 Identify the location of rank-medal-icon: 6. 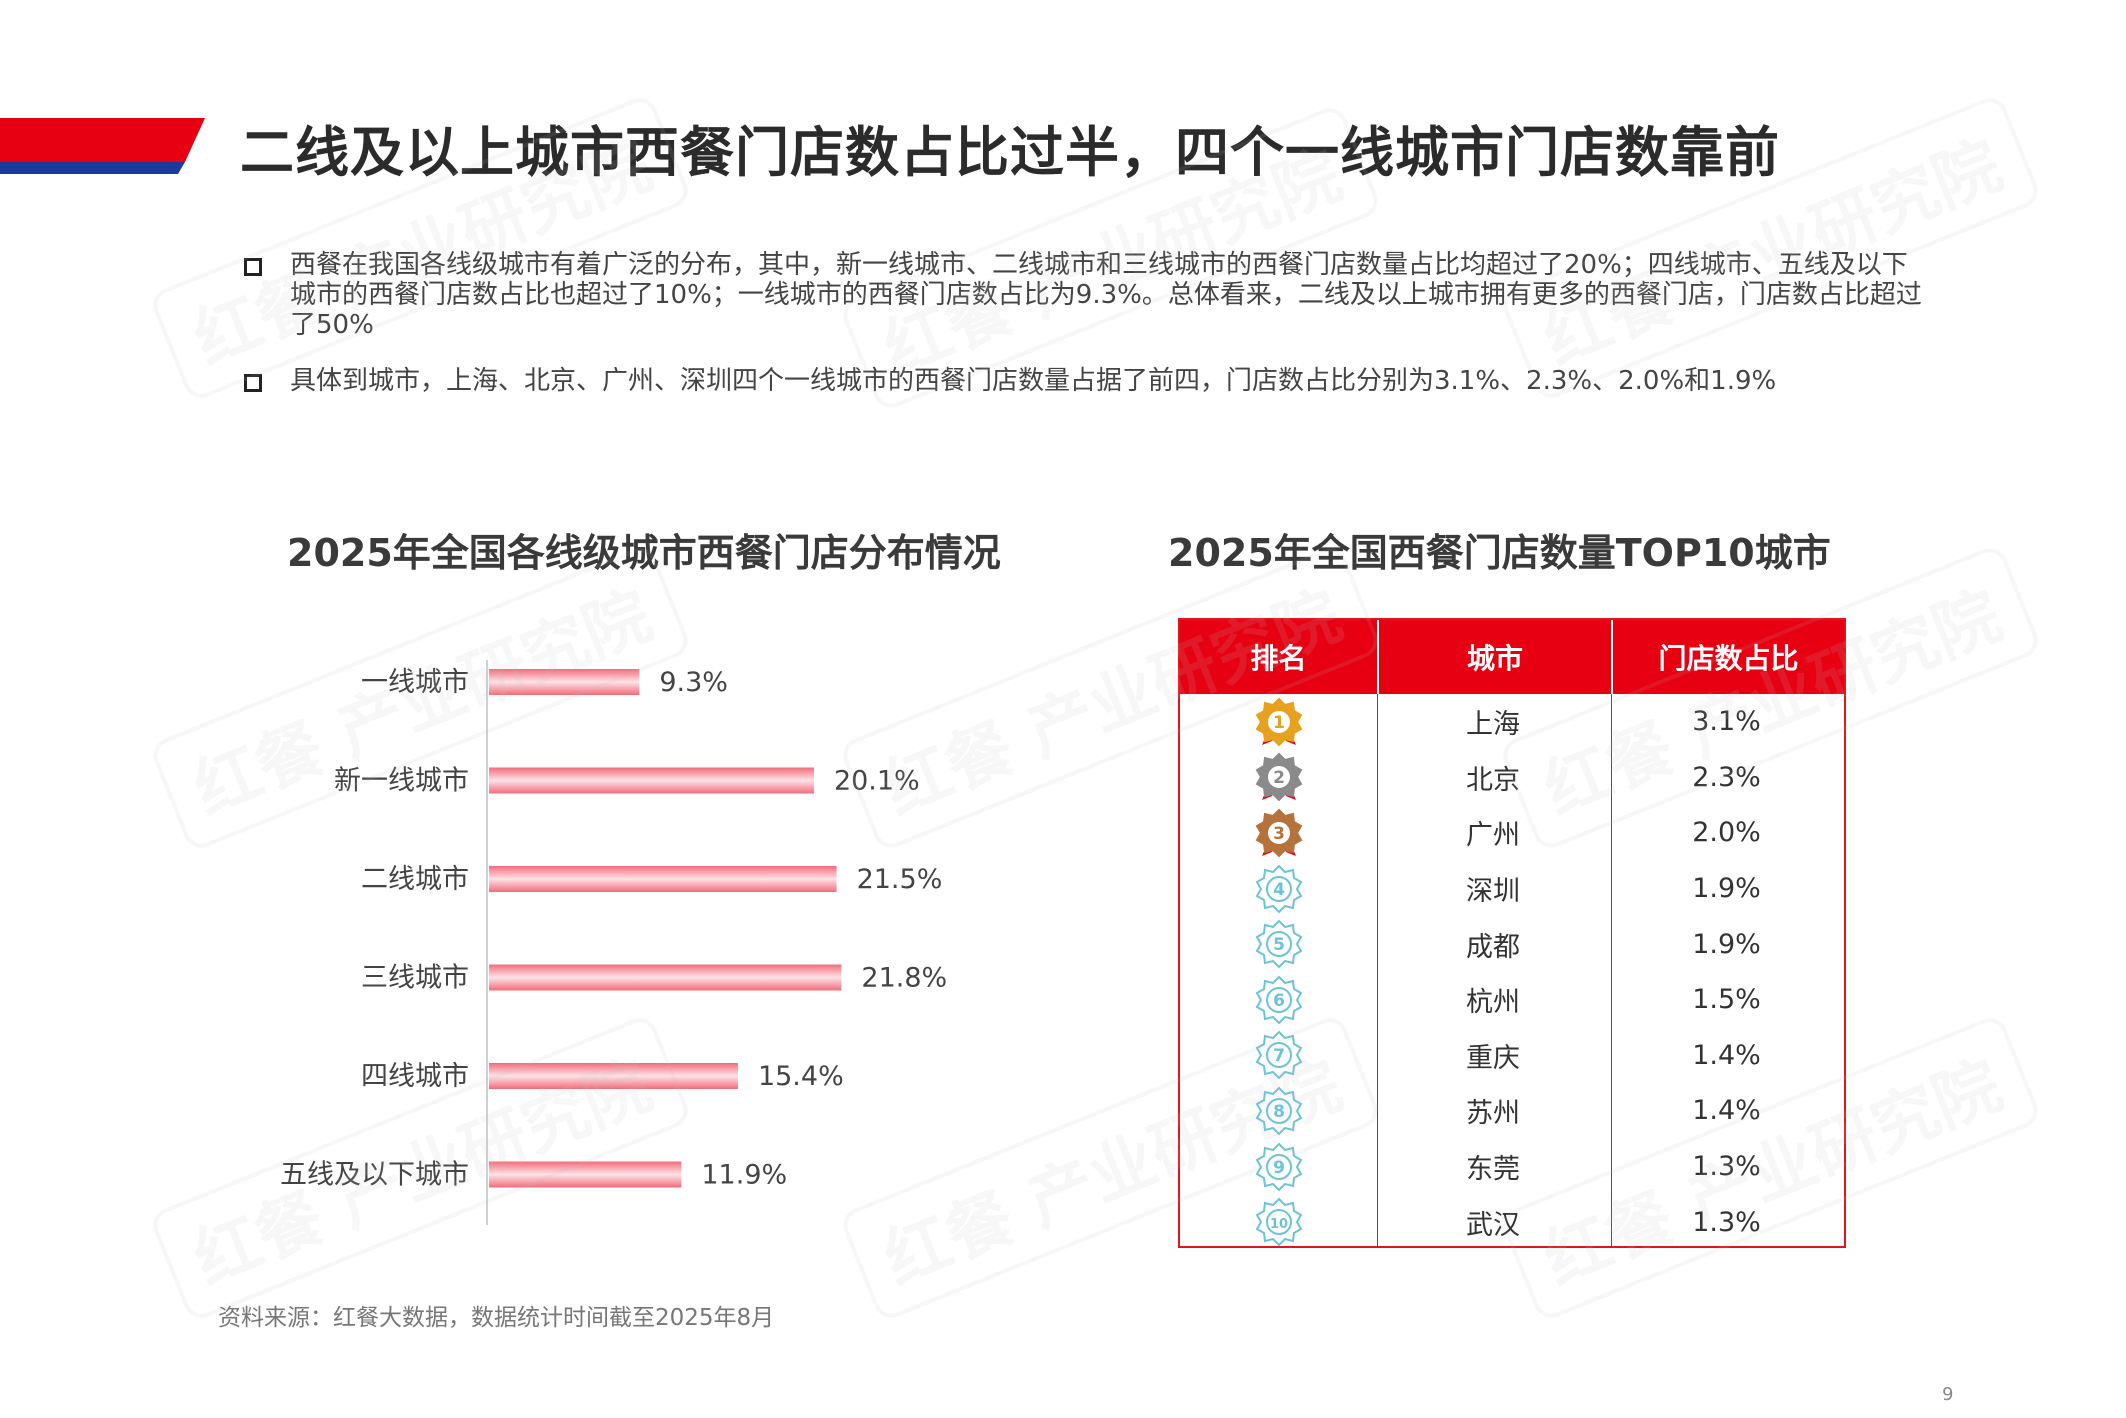
(1278, 1000).